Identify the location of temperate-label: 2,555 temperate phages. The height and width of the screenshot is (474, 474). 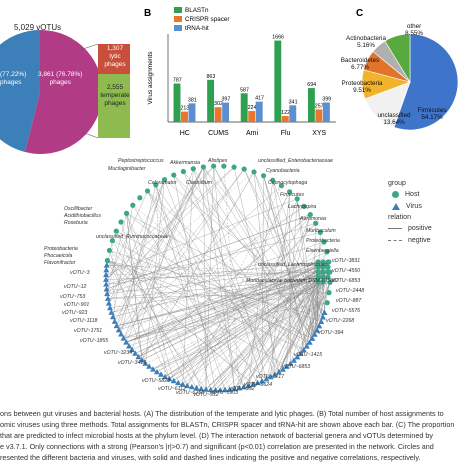
(115, 96).